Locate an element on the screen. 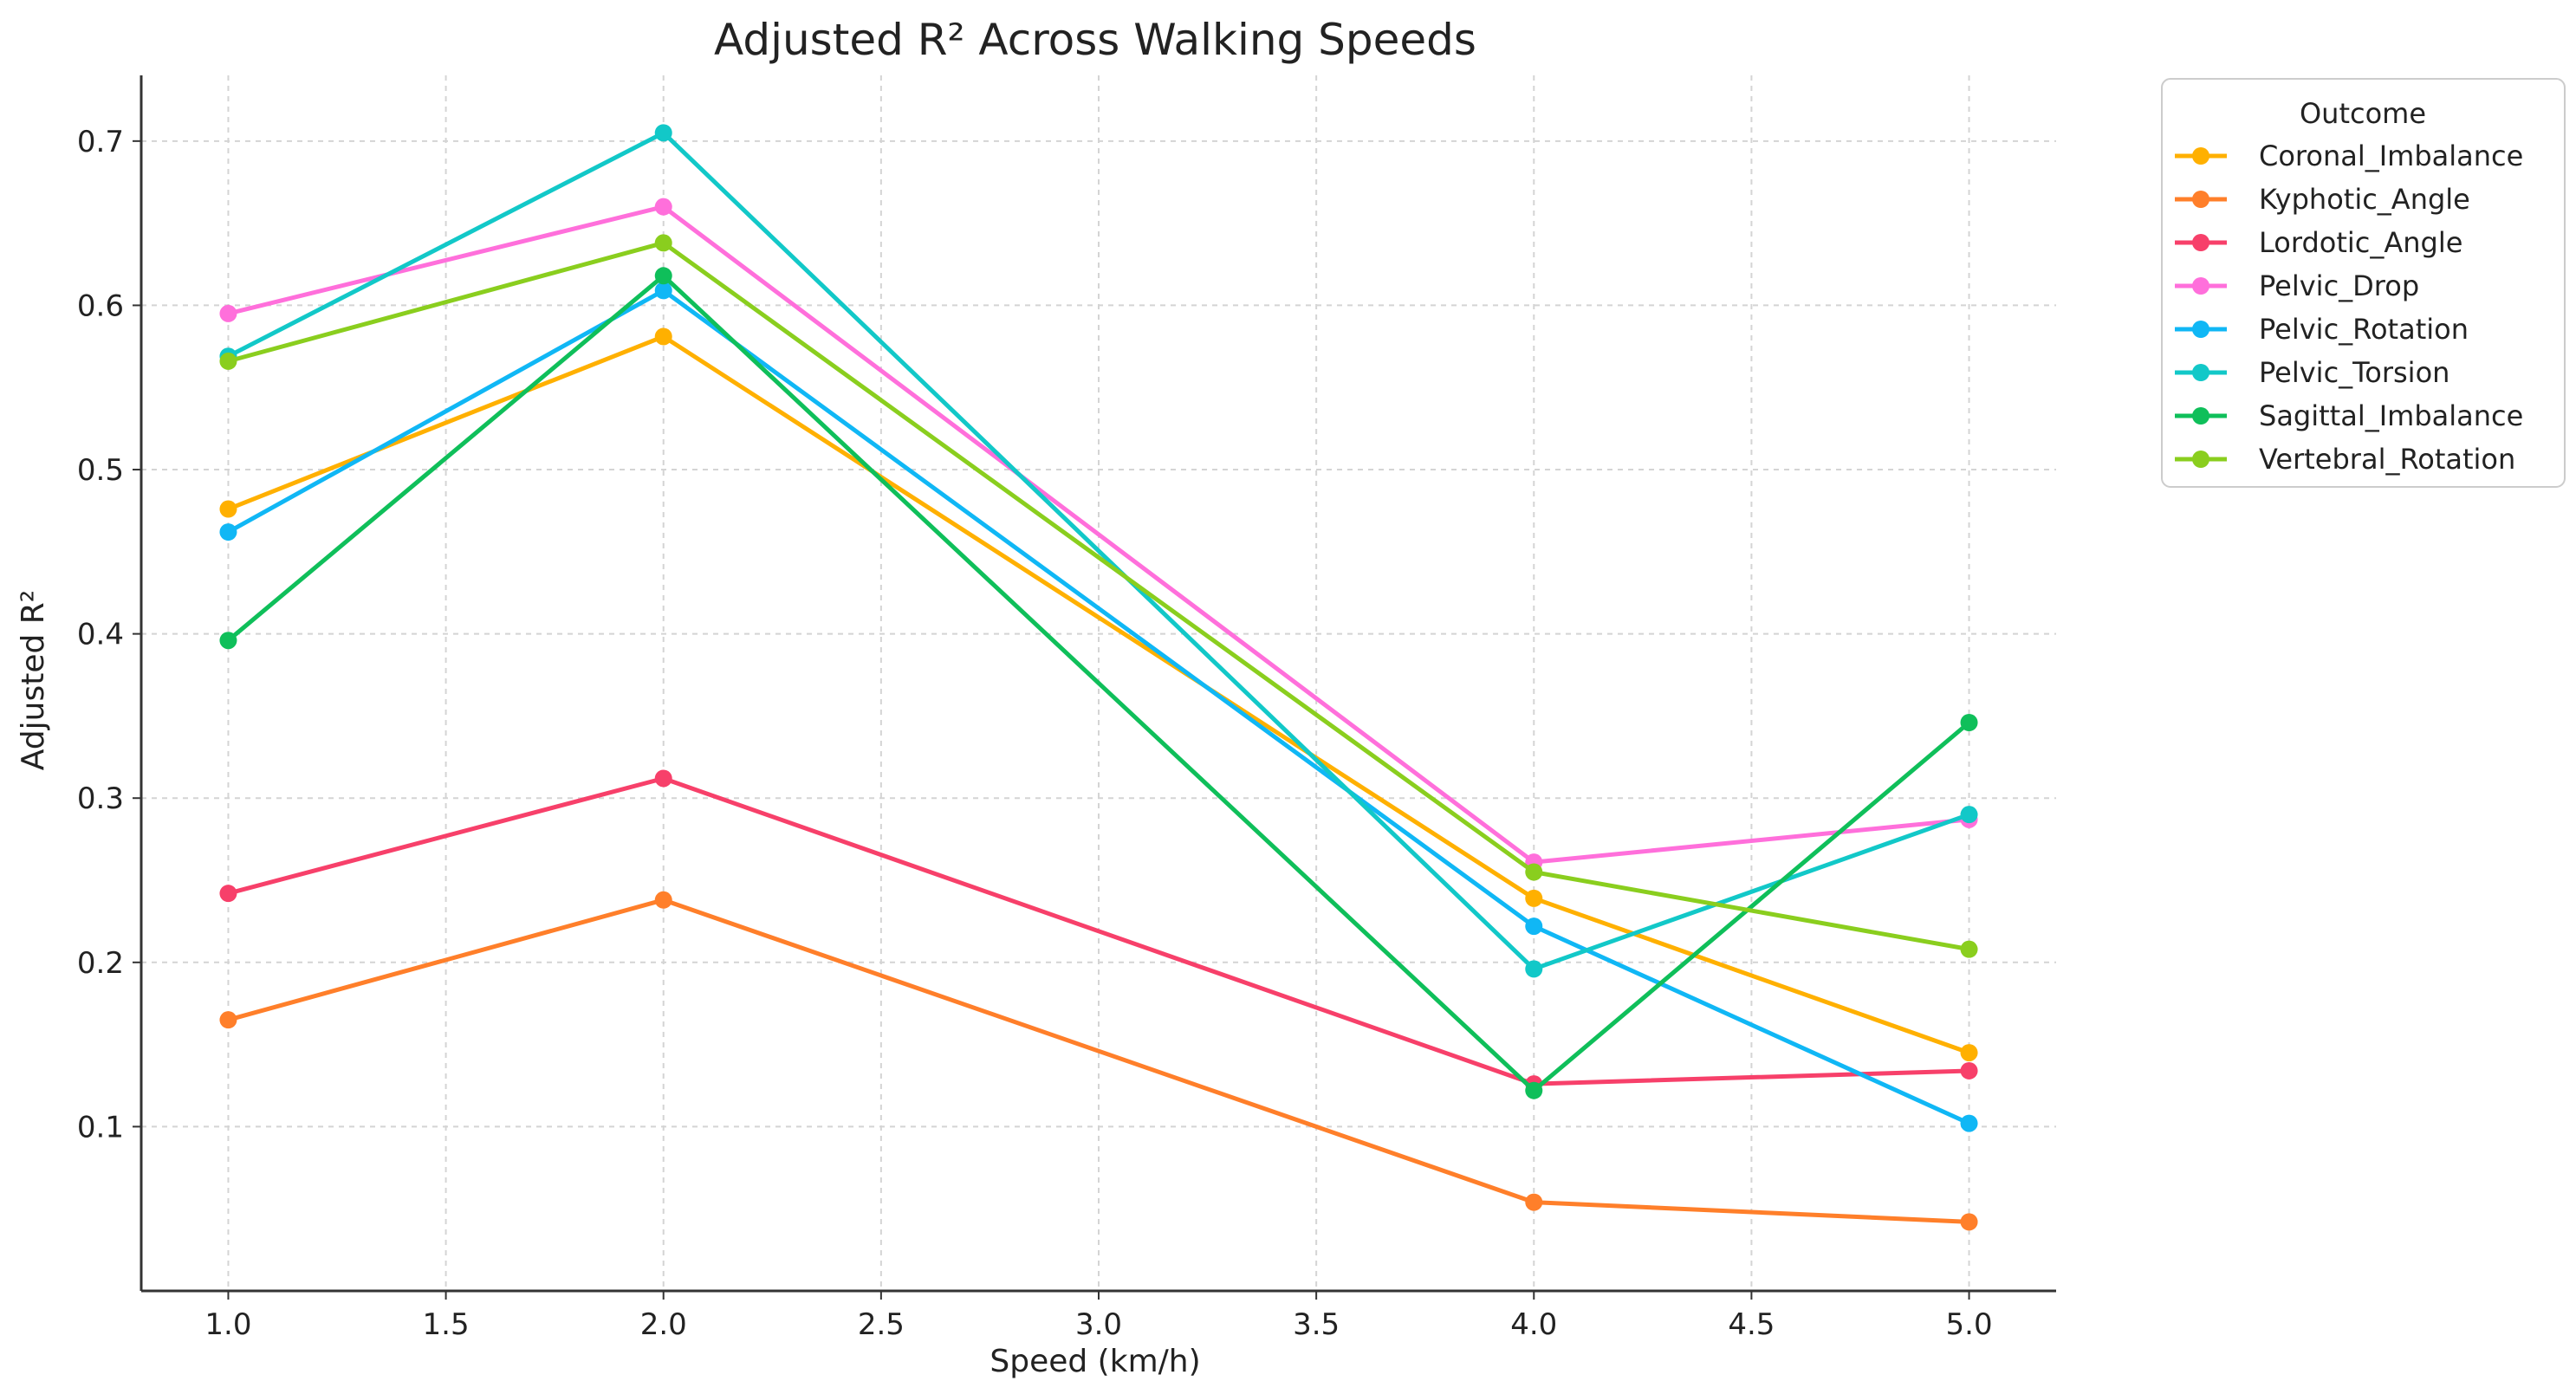 This screenshot has width=2576, height=1394. x-tick-label: 4.0 is located at coordinates (1533, 1324).